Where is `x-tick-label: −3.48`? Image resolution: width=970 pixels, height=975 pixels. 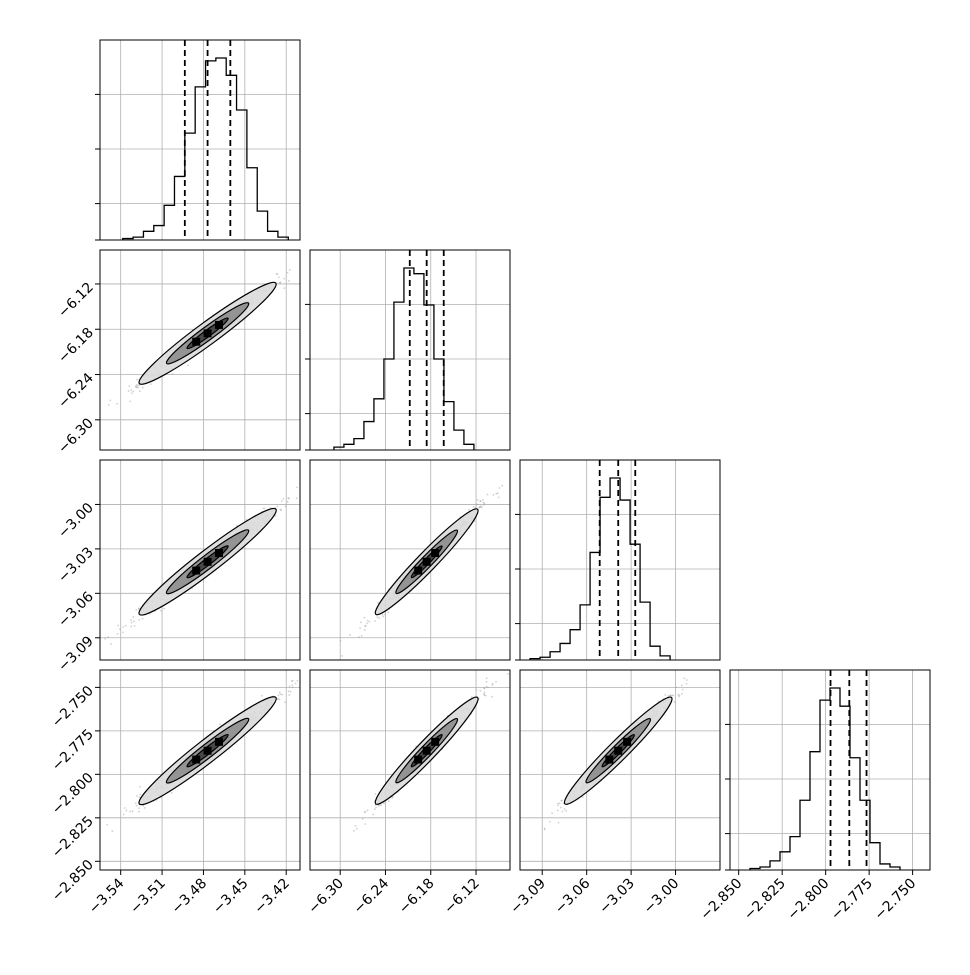 x-tick-label: −3.48 is located at coordinates (190, 897).